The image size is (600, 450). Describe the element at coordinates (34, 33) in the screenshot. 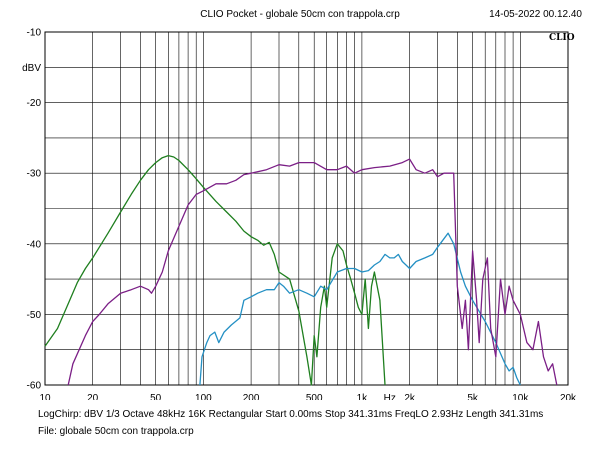

I see `y-tick-label: -10` at that location.